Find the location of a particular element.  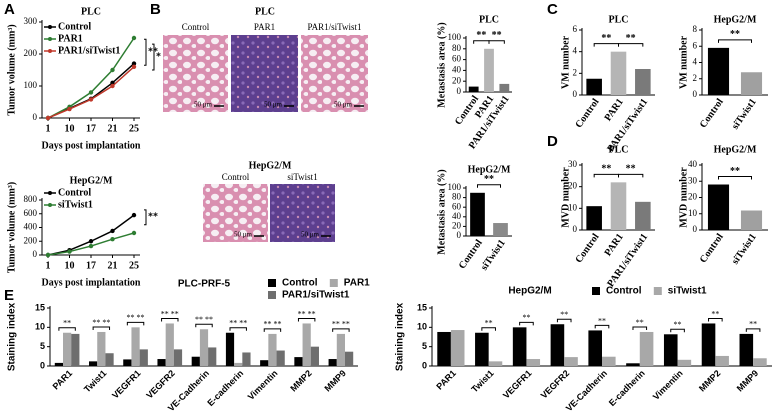

legend-label: Control is located at coordinates (74, 26).